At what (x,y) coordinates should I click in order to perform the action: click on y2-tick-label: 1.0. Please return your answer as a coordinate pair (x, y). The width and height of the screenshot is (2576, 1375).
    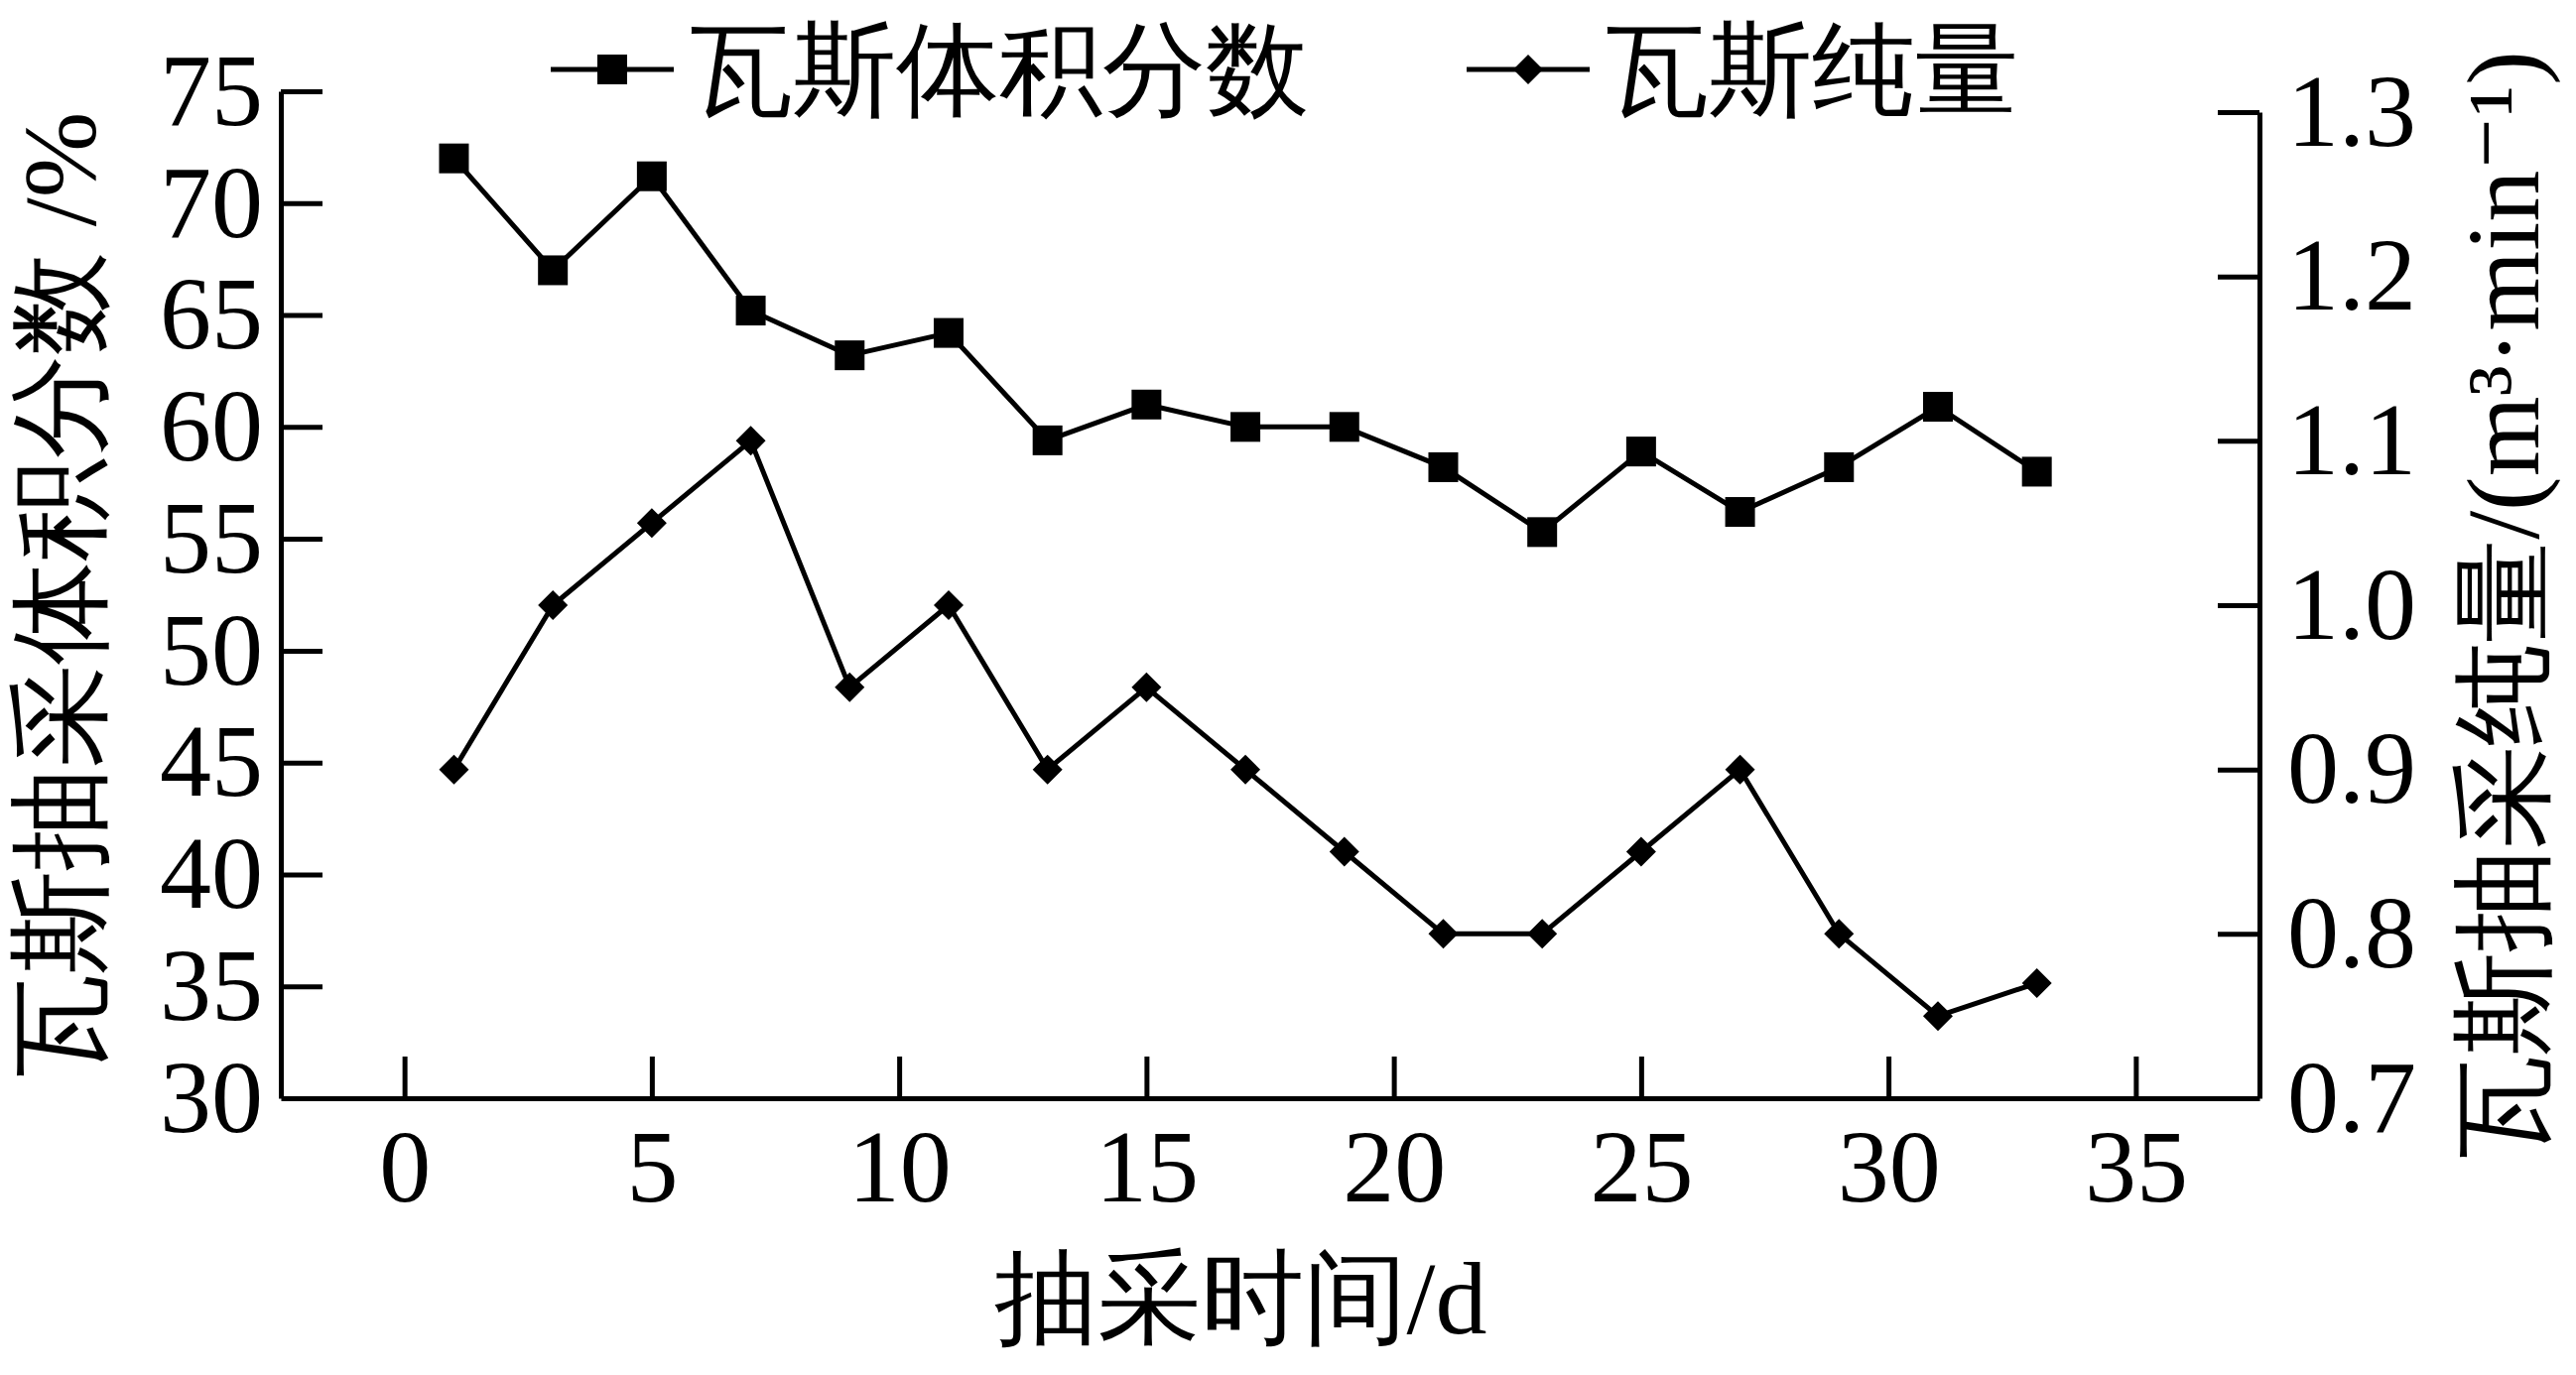
    Looking at the image, I should click on (2351, 603).